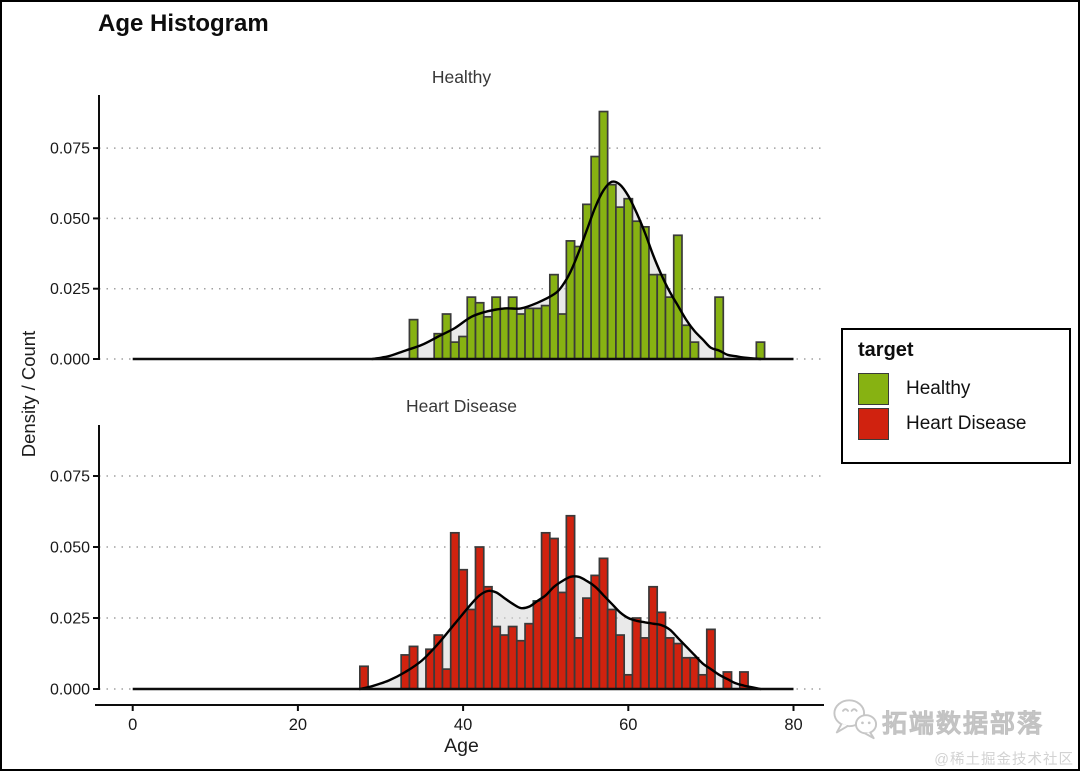 The image size is (1080, 771). Describe the element at coordinates (183, 23) in the screenshot. I see `page-title: Age Histogram` at that location.